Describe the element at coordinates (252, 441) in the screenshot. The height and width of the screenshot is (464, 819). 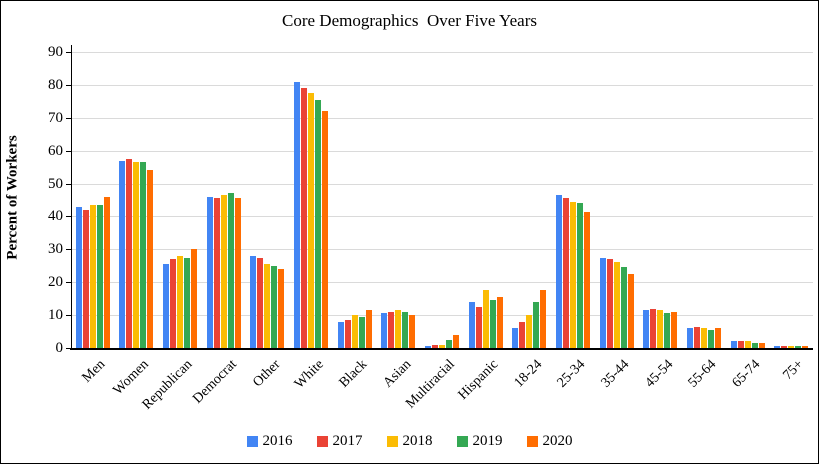
I see `legend-swatch-2016` at that location.